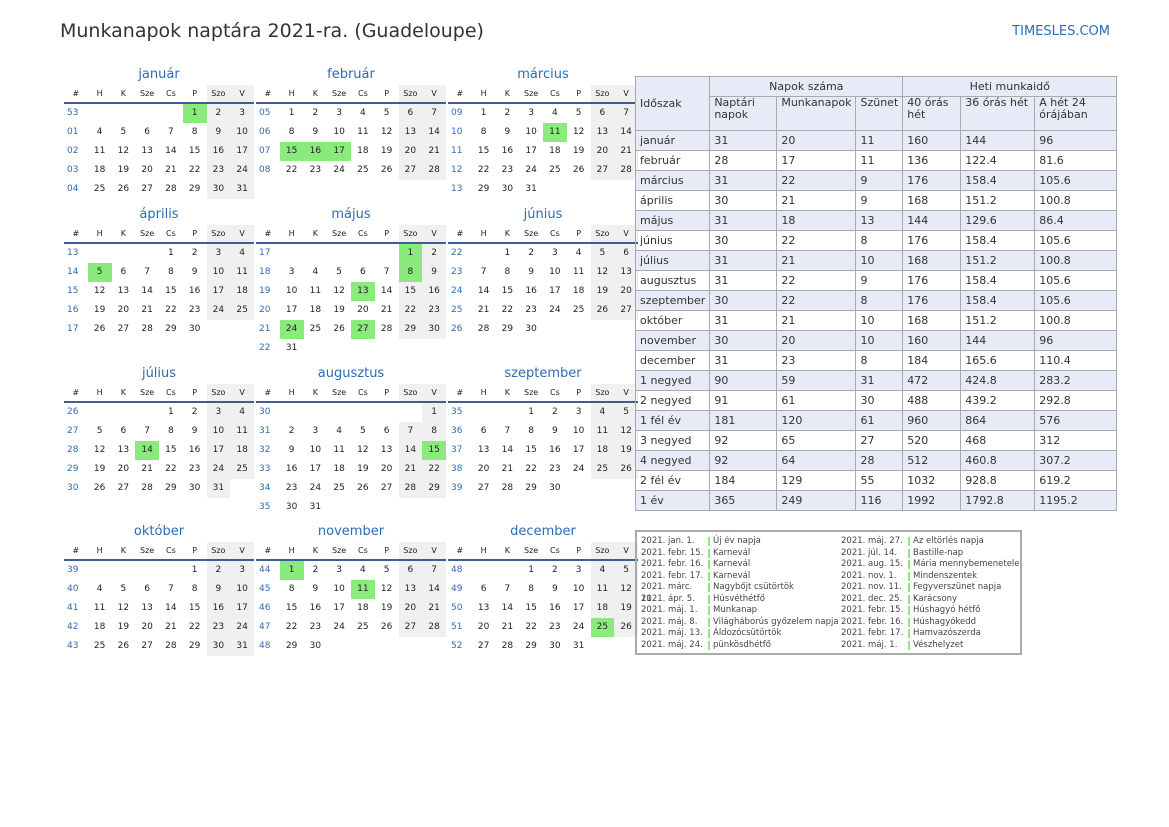  I want to click on day-cell: 16, so click(531, 291).